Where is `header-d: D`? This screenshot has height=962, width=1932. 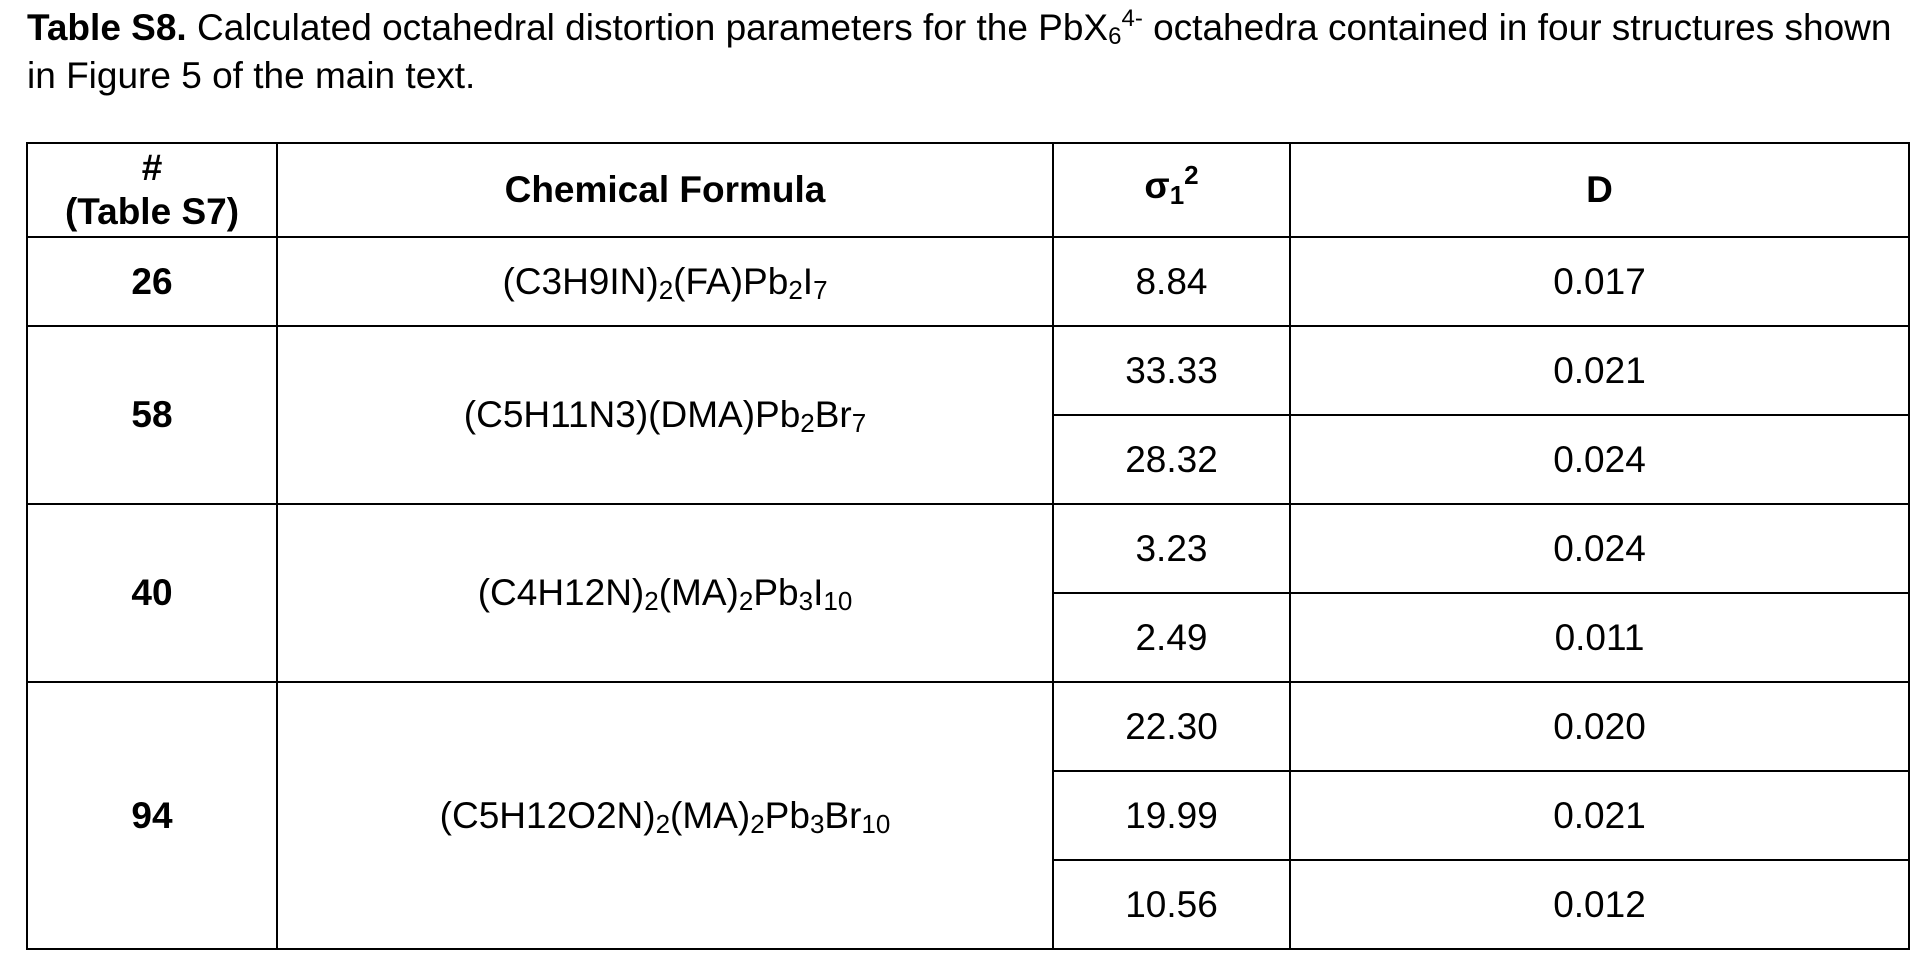 header-d: D is located at coordinates (1599, 190).